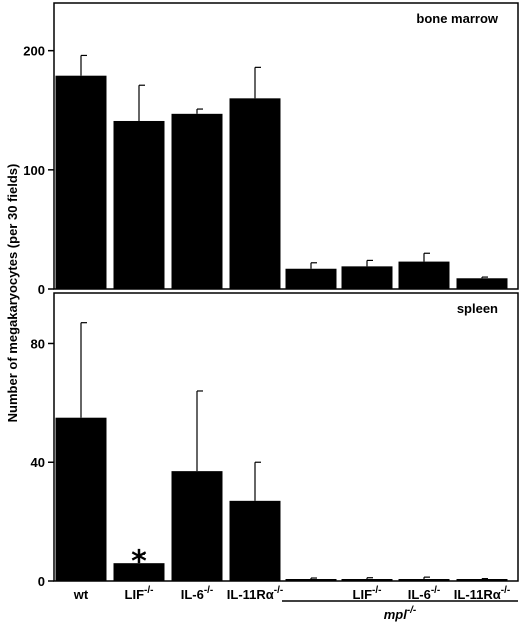 This screenshot has width=520, height=629. Describe the element at coordinates (34, 170) in the screenshot. I see `y-tick-label: 100` at that location.